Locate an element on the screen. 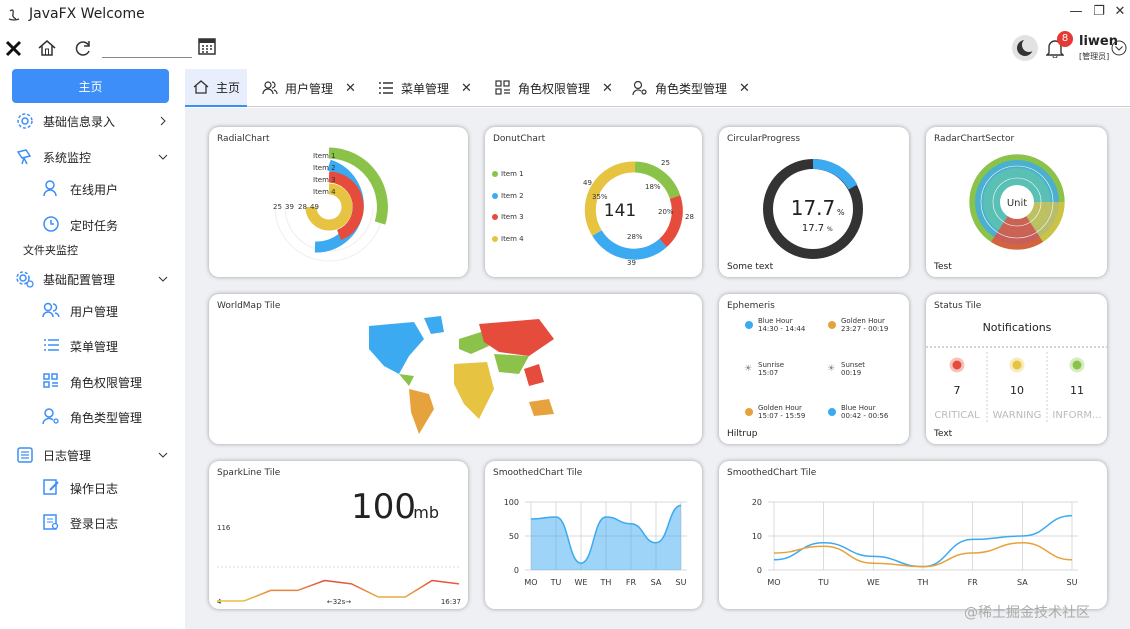 The height and width of the screenshot is (629, 1130). collapse-menu-icon is located at coordinates (14, 48).